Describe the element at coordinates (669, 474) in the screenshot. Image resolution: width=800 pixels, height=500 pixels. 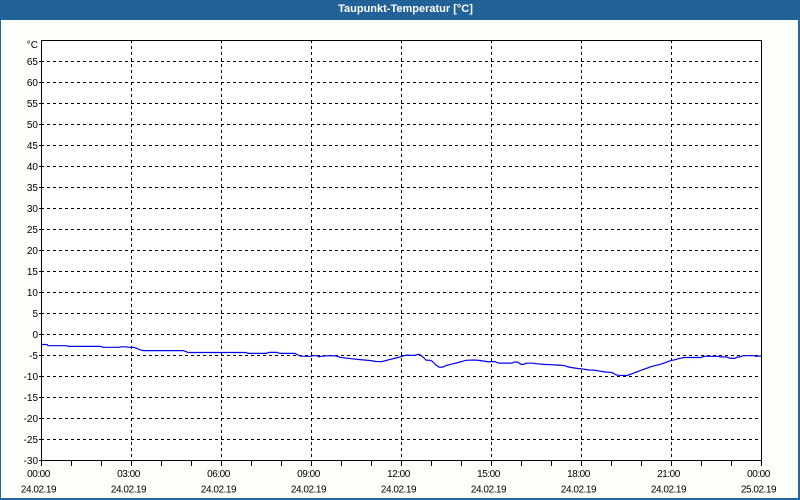
I see `svg-text: 21:00` at that location.